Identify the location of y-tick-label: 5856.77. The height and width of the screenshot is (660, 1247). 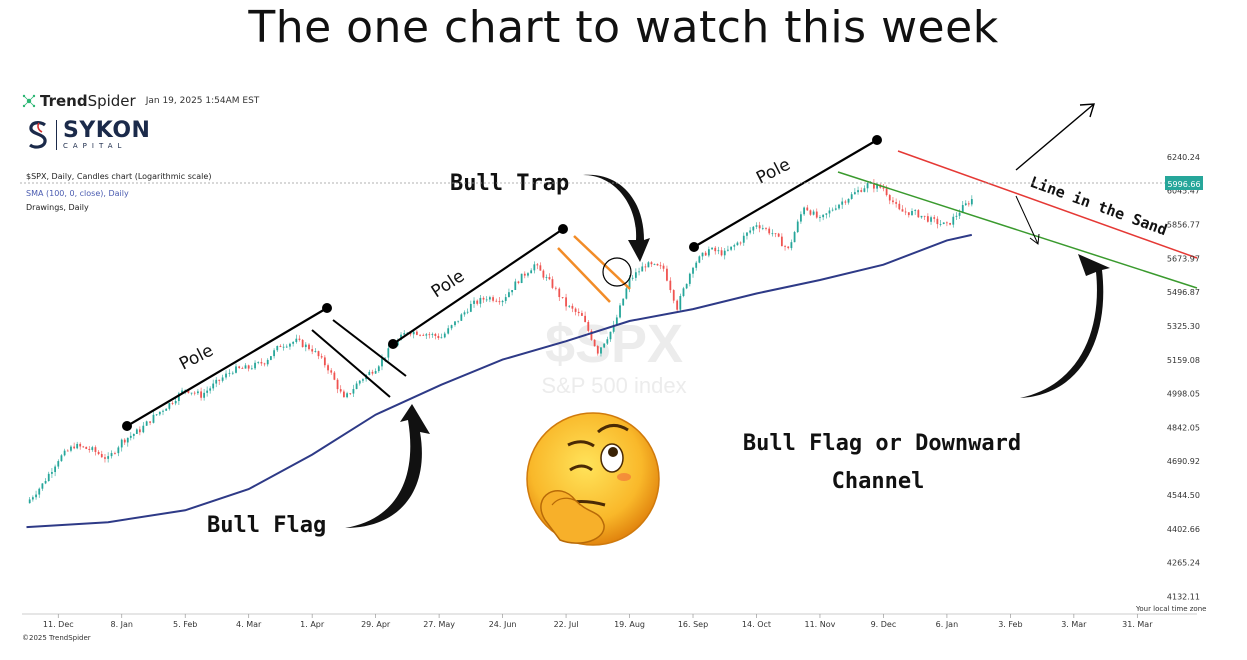
(1183, 225).